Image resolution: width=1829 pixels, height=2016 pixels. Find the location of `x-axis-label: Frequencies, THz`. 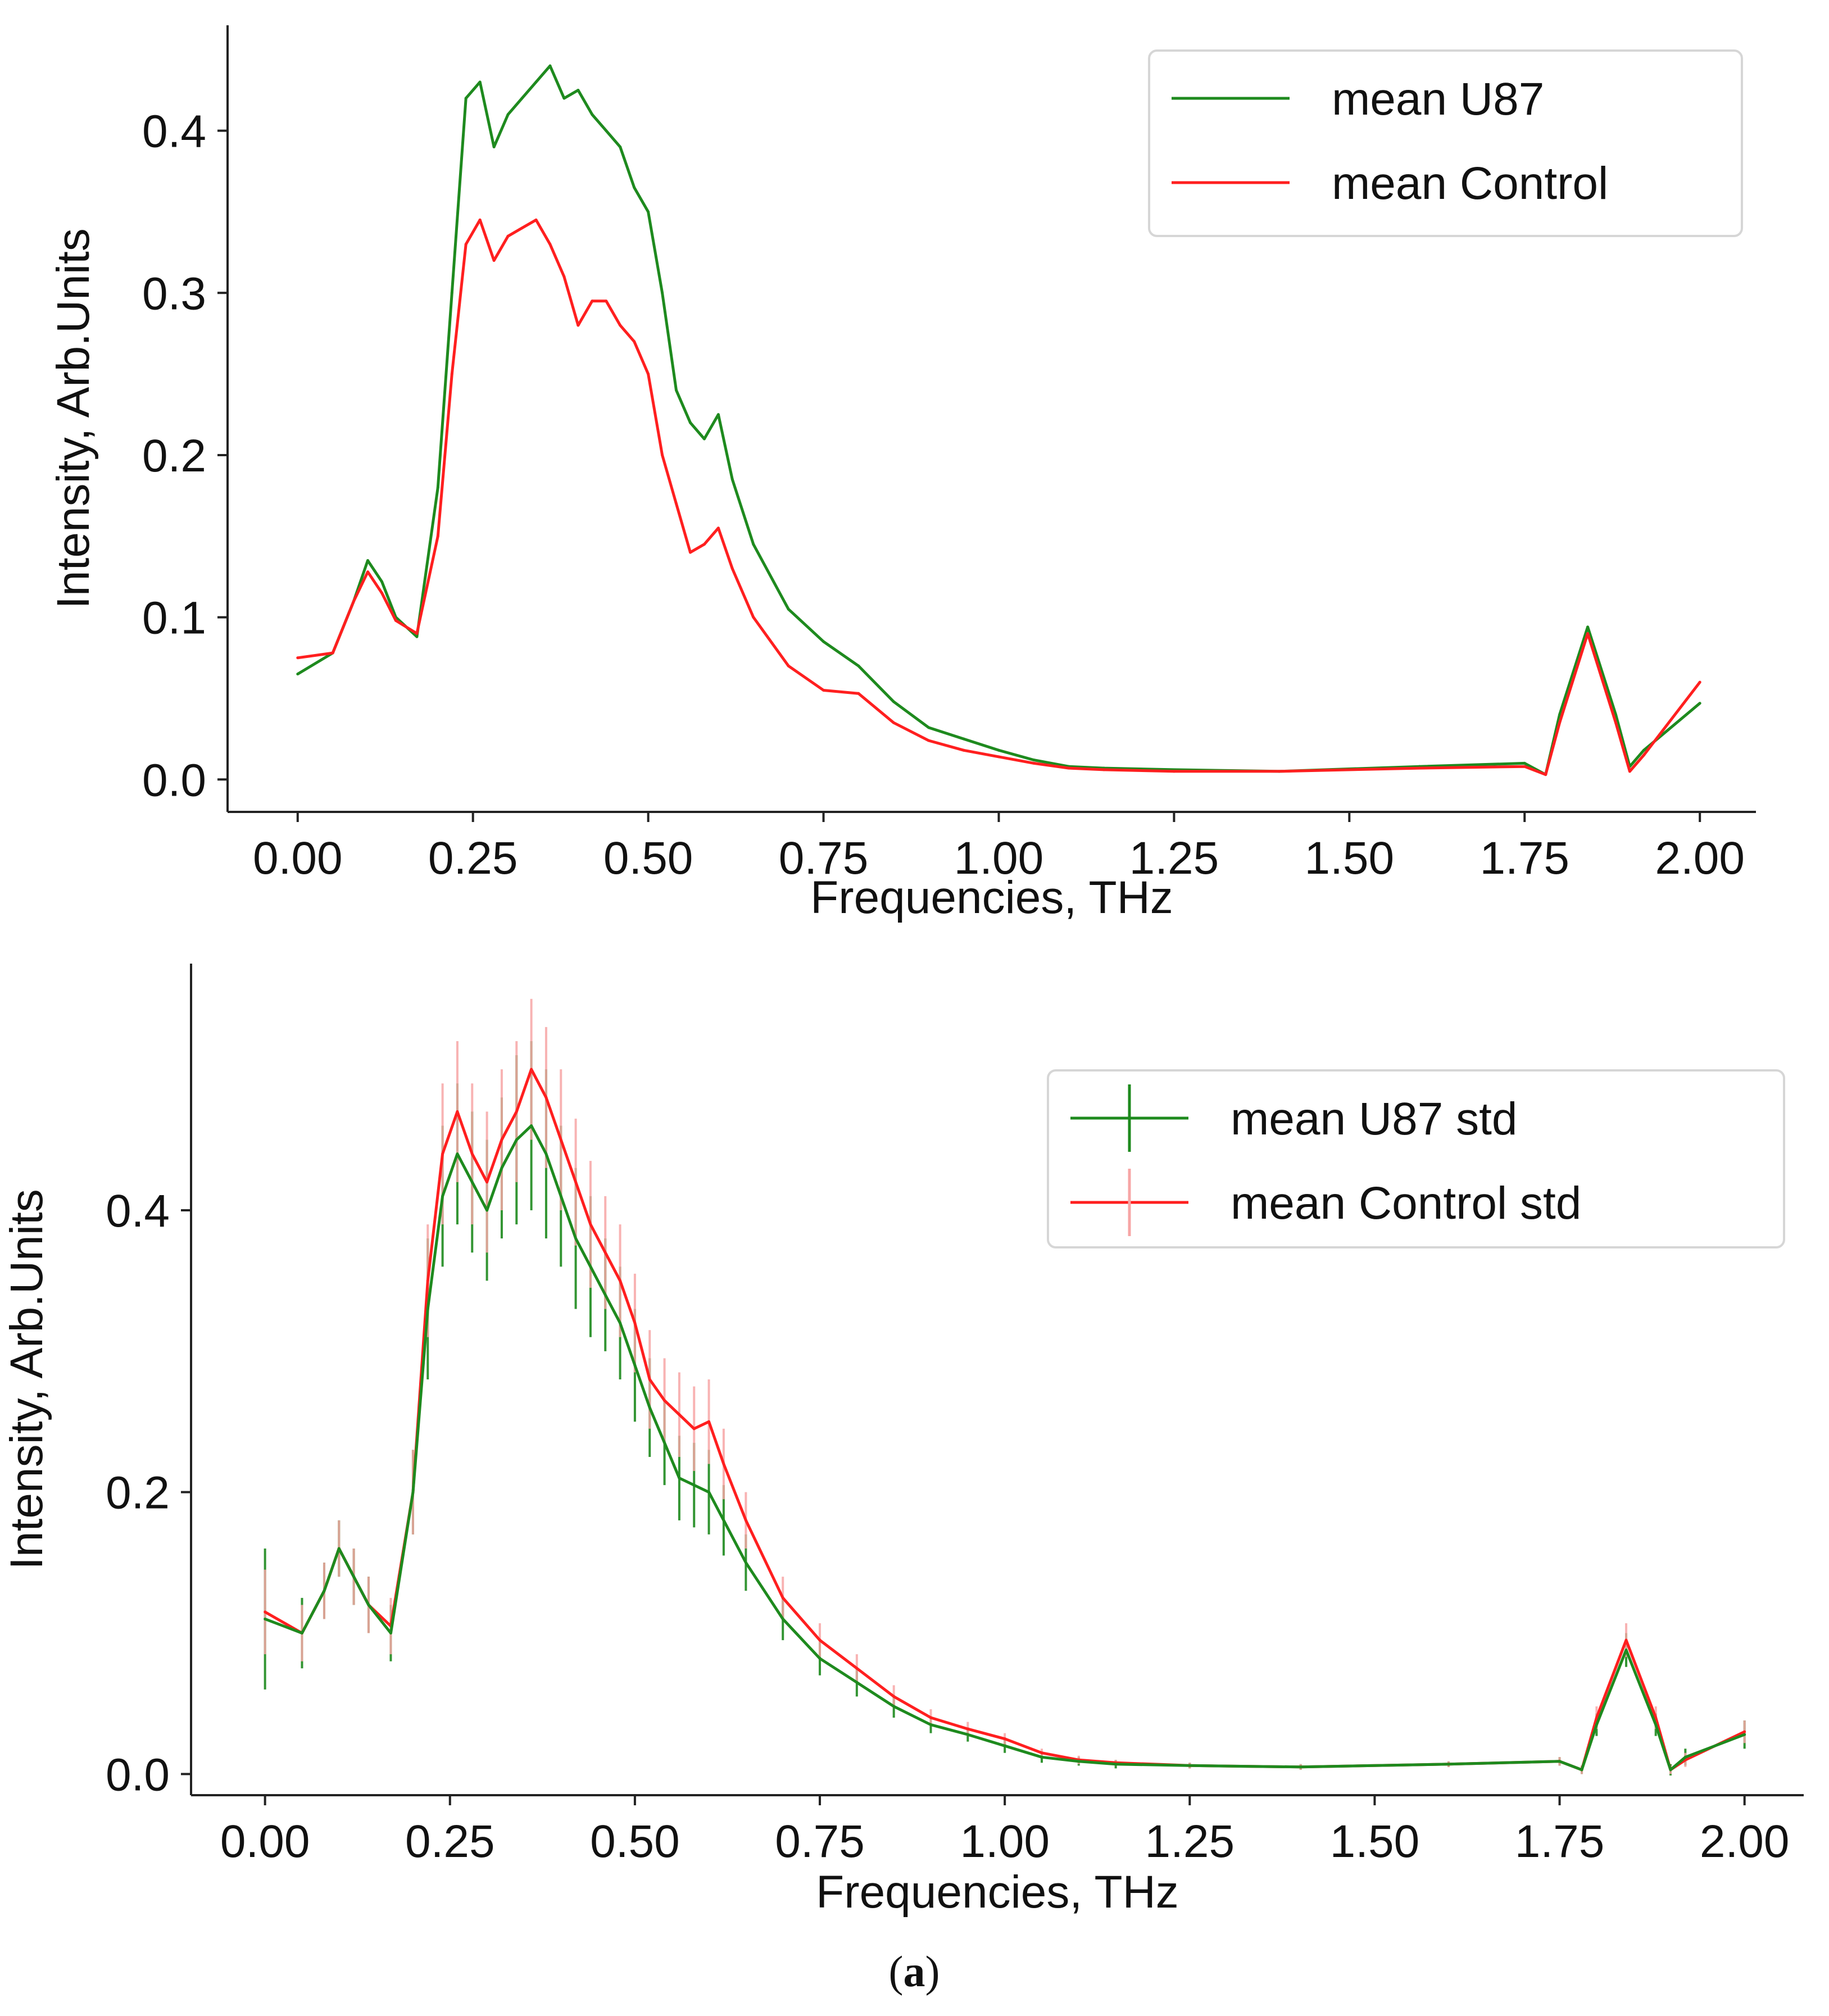

x-axis-label: Frequencies, THz is located at coordinates (991, 897).